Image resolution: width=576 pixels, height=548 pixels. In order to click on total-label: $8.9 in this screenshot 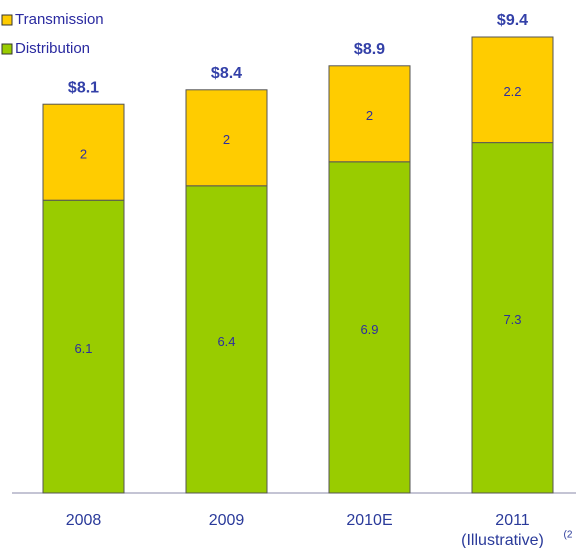, I will do `click(369, 49)`.